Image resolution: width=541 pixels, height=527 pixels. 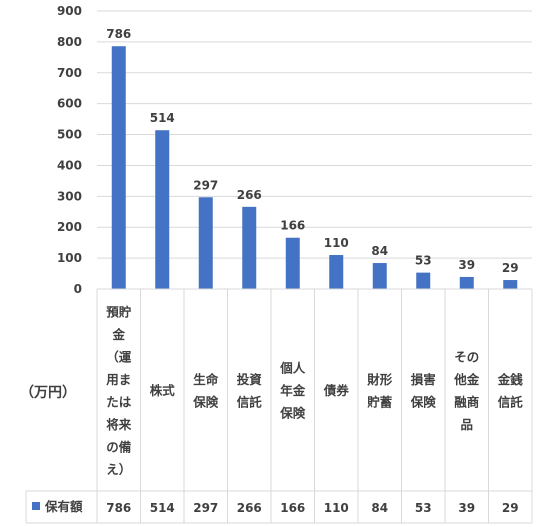 I want to click on y-tick-label: 200, so click(x=69, y=227).